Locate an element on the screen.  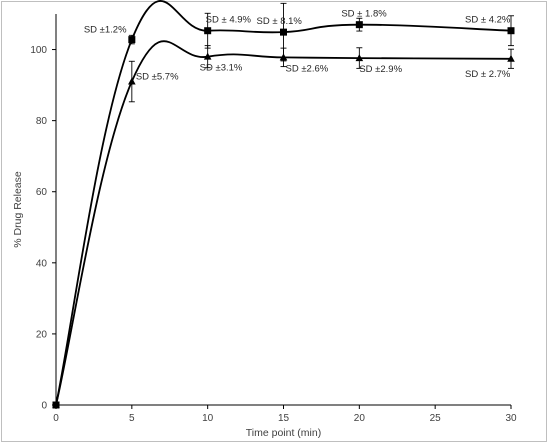
x-tick-label: 15 is located at coordinates (284, 418).